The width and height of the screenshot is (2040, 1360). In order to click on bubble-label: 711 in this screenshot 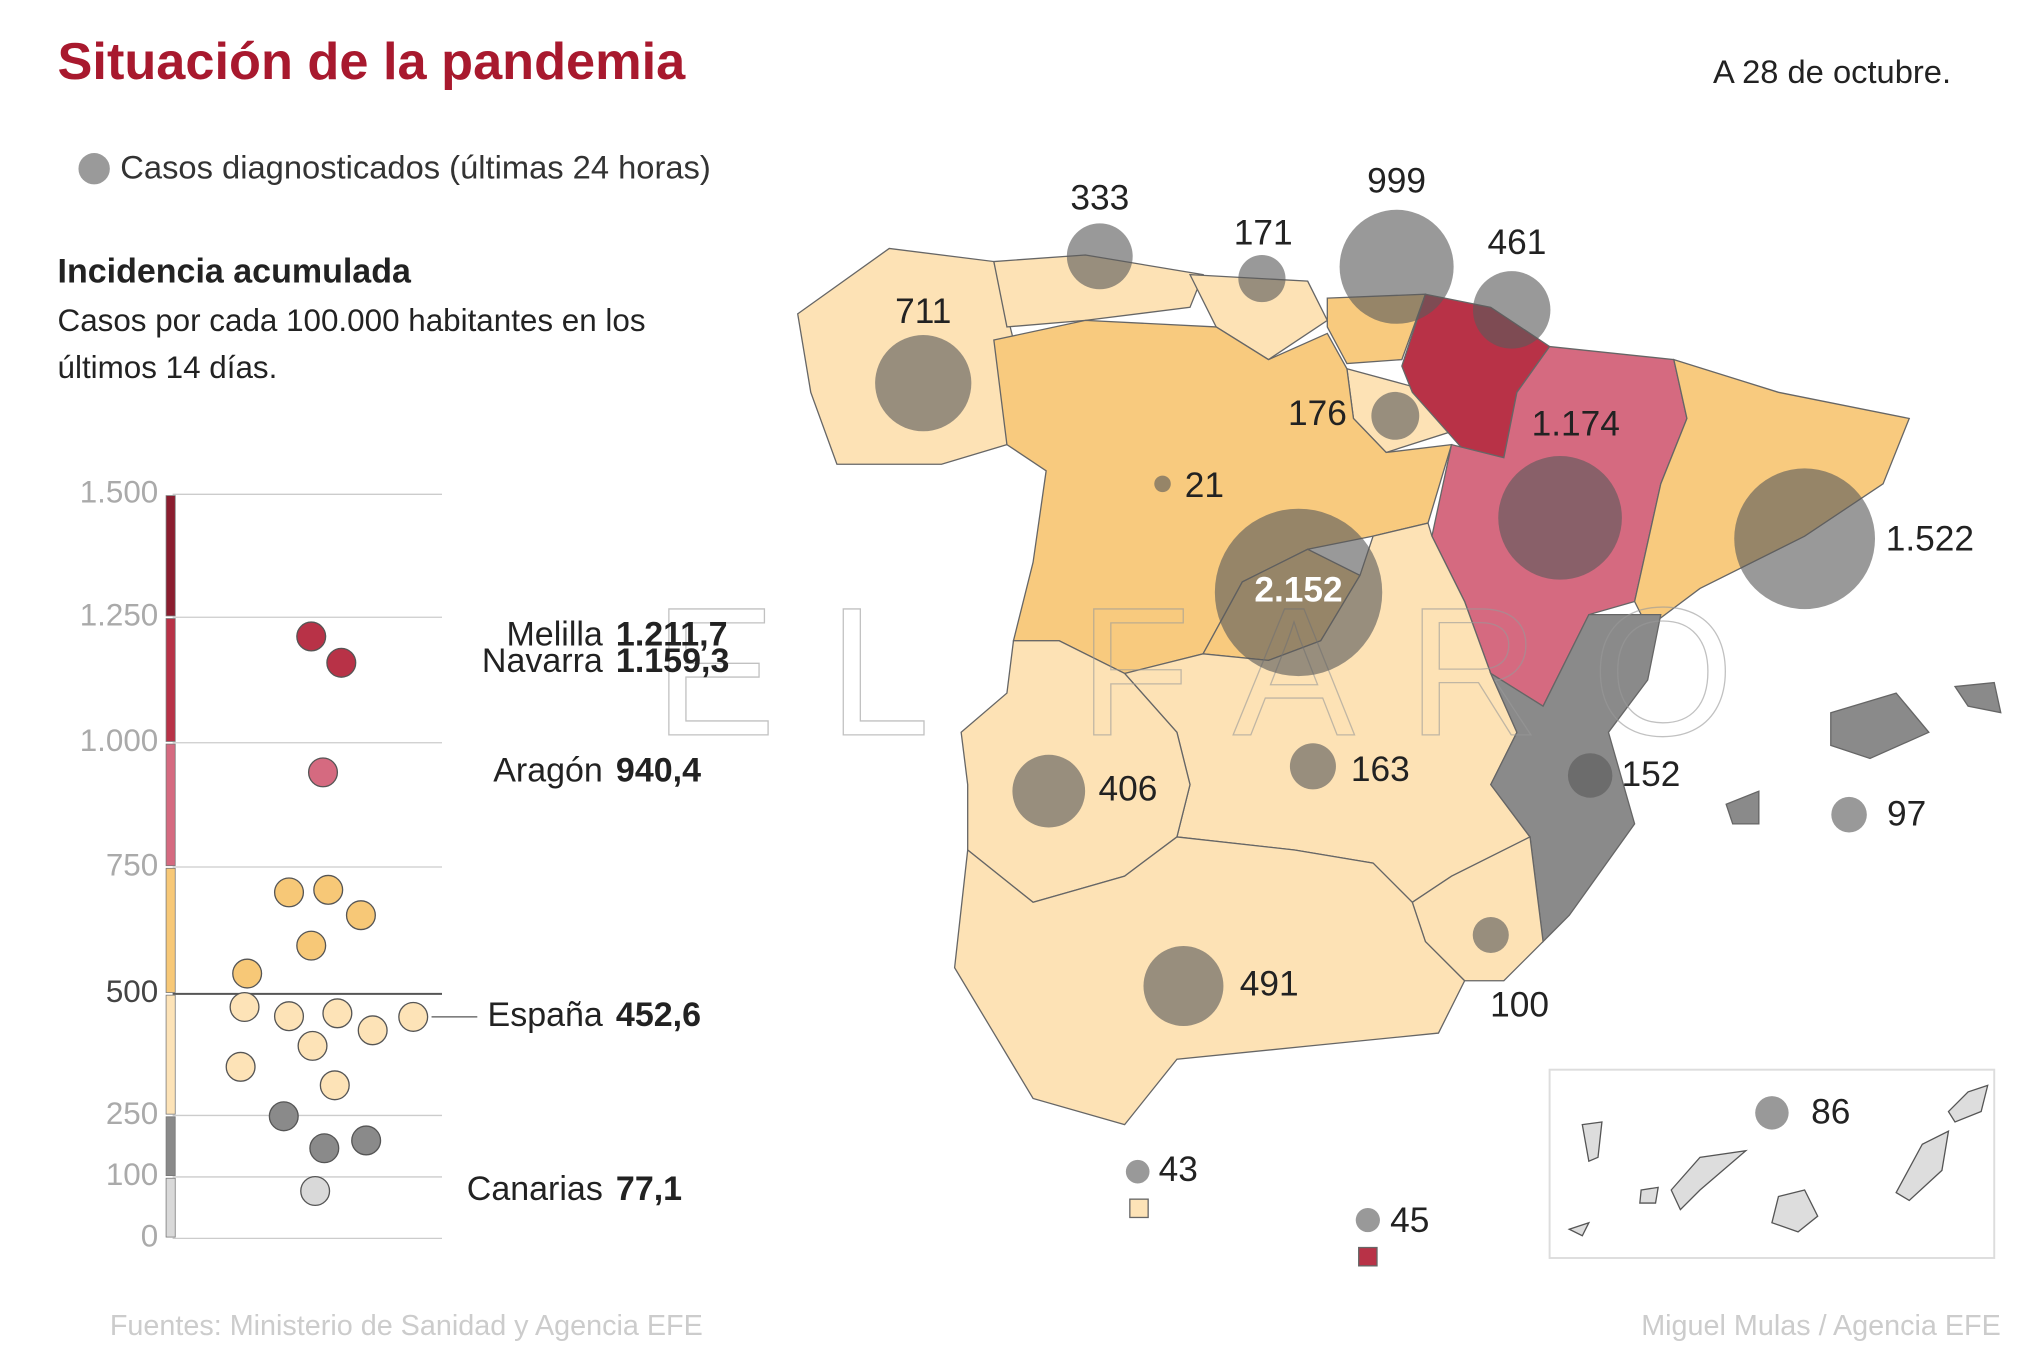, I will do `click(923, 311)`.